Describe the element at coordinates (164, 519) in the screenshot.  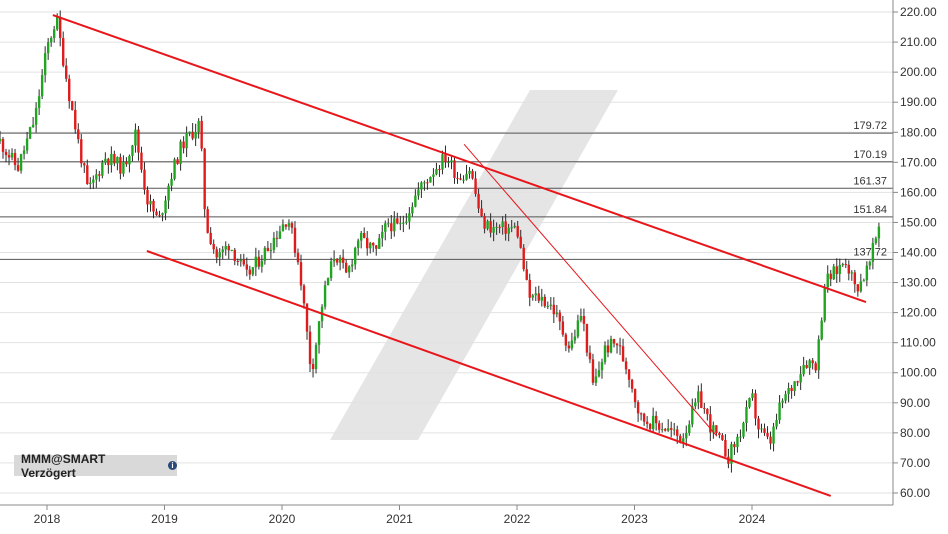
I see `x-tick-label: 2019` at that location.